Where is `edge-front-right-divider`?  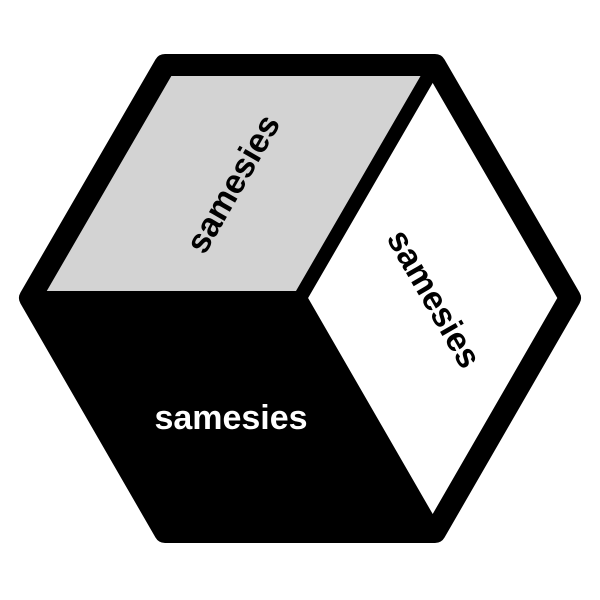 edge-front-right-divider is located at coordinates (367, 415).